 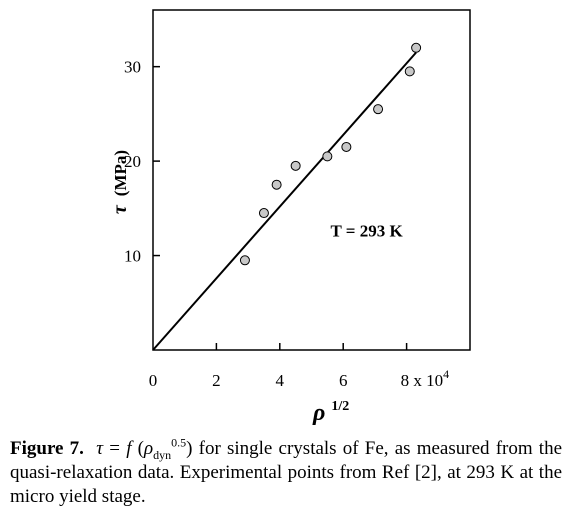 I want to click on x-axis-symbol: ρ, so click(x=318, y=413).